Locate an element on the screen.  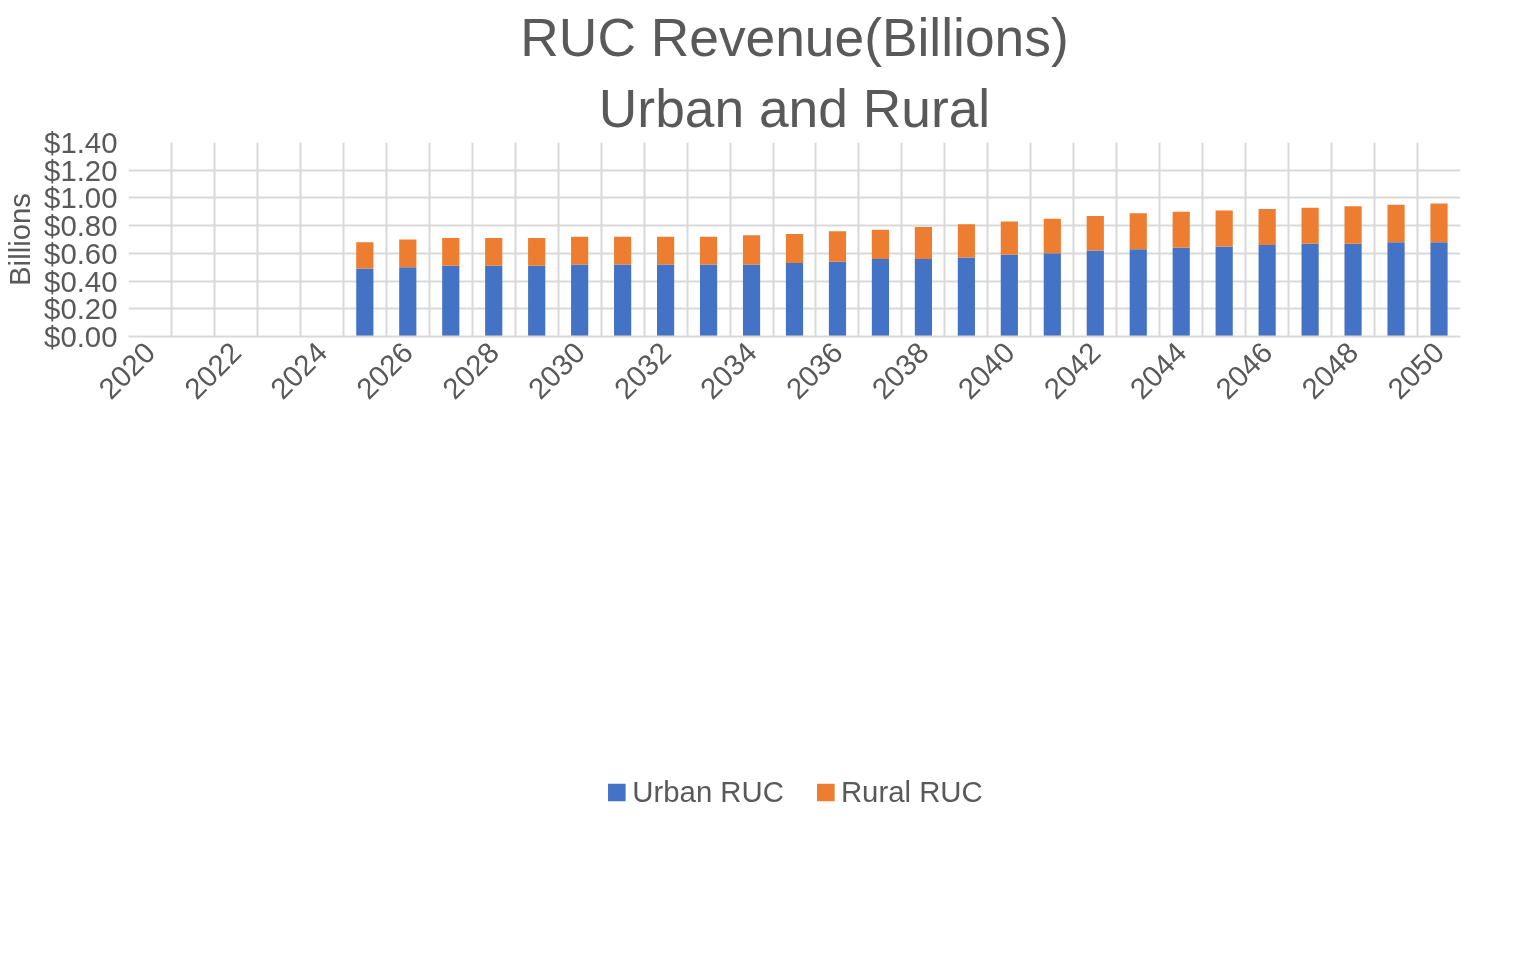
chart-subtitle: Urban and Rural is located at coordinates (794, 108).